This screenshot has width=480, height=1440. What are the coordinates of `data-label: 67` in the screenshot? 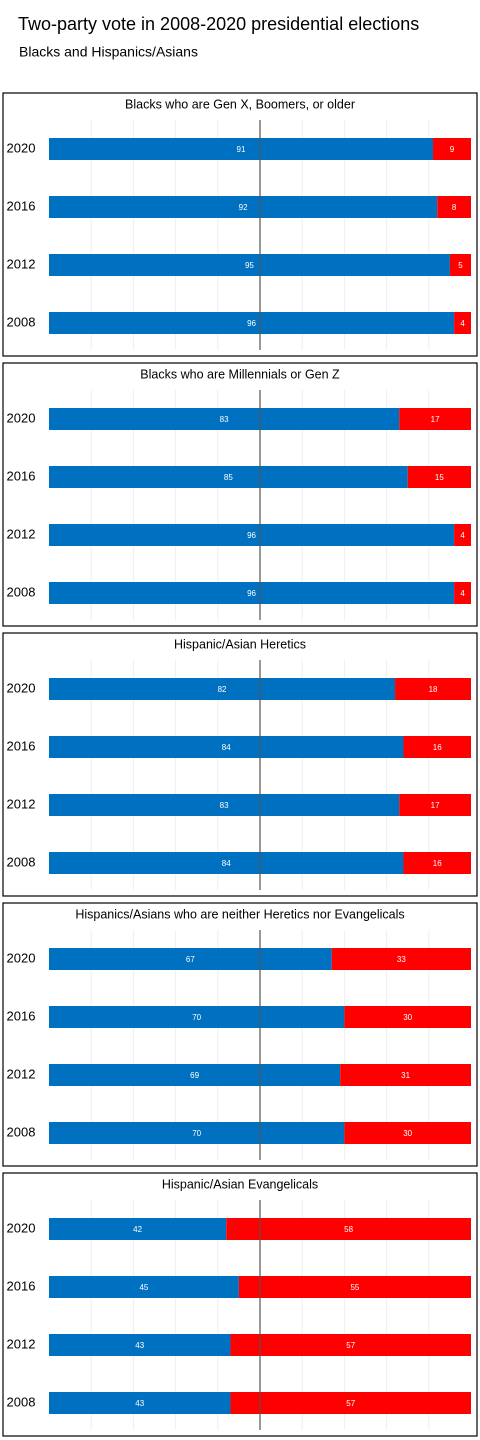 It's located at (190, 959).